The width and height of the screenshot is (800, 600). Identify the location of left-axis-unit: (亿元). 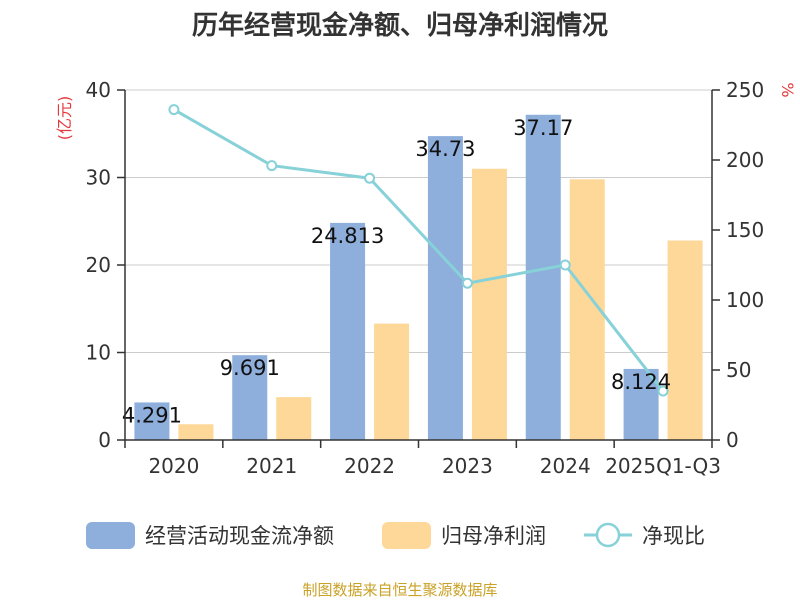
(64, 118).